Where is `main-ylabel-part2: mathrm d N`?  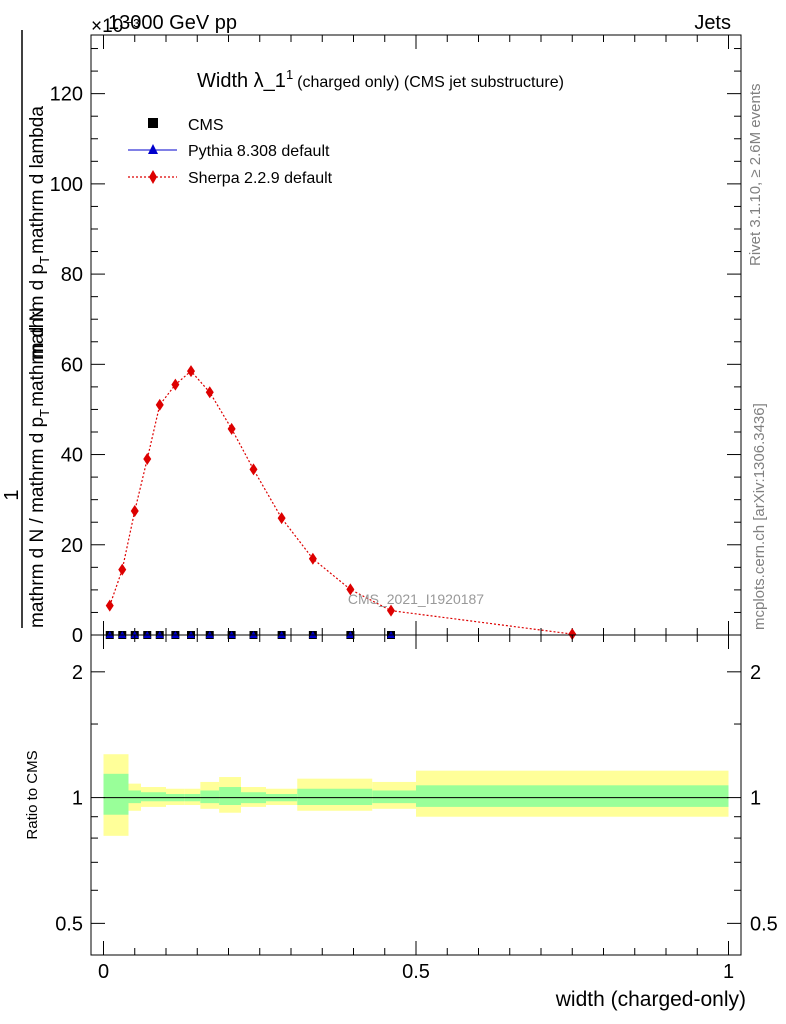
main-ylabel-part2: mathrm d N is located at coordinates (37, 357).